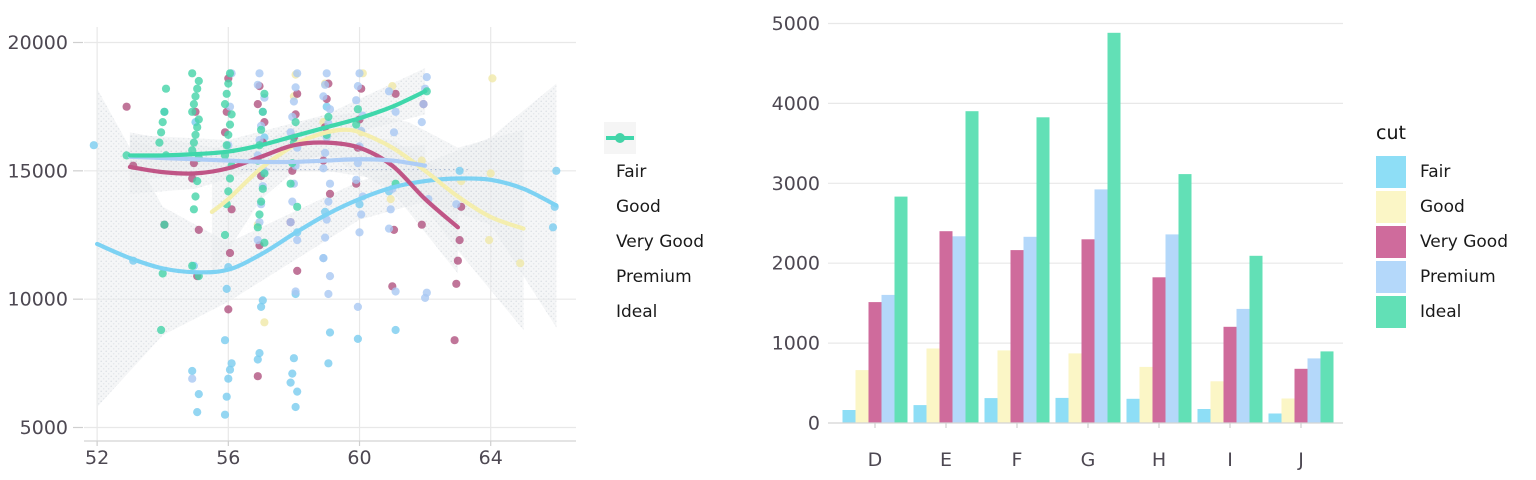  What do you see at coordinates (796, 264) in the screenshot?
I see `y-tick-label-2000: 2000` at bounding box center [796, 264].